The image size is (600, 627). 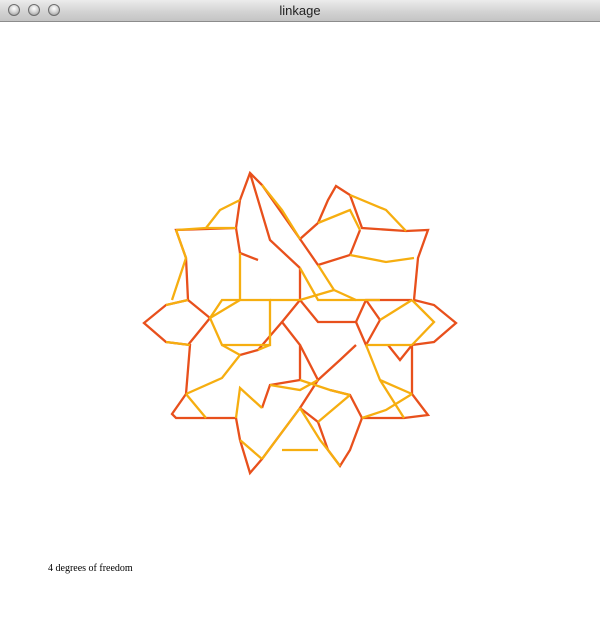 I want to click on close-button, so click(x=14, y=10).